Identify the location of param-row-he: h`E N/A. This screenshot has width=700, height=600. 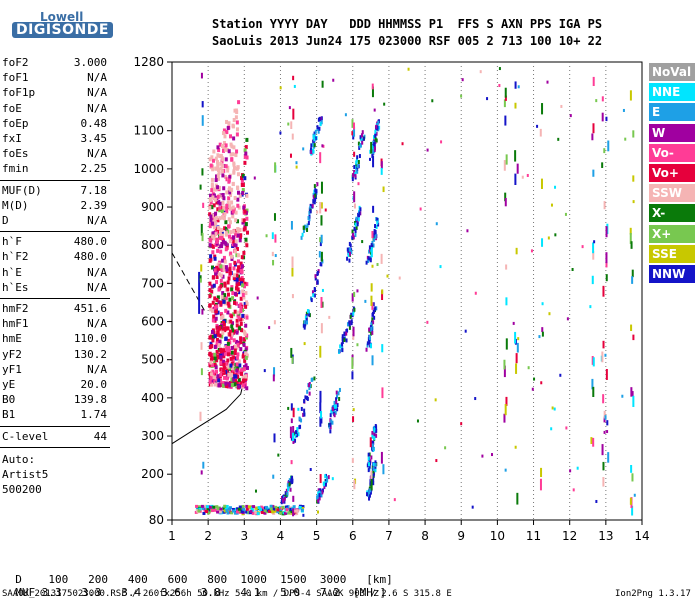
(54, 273).